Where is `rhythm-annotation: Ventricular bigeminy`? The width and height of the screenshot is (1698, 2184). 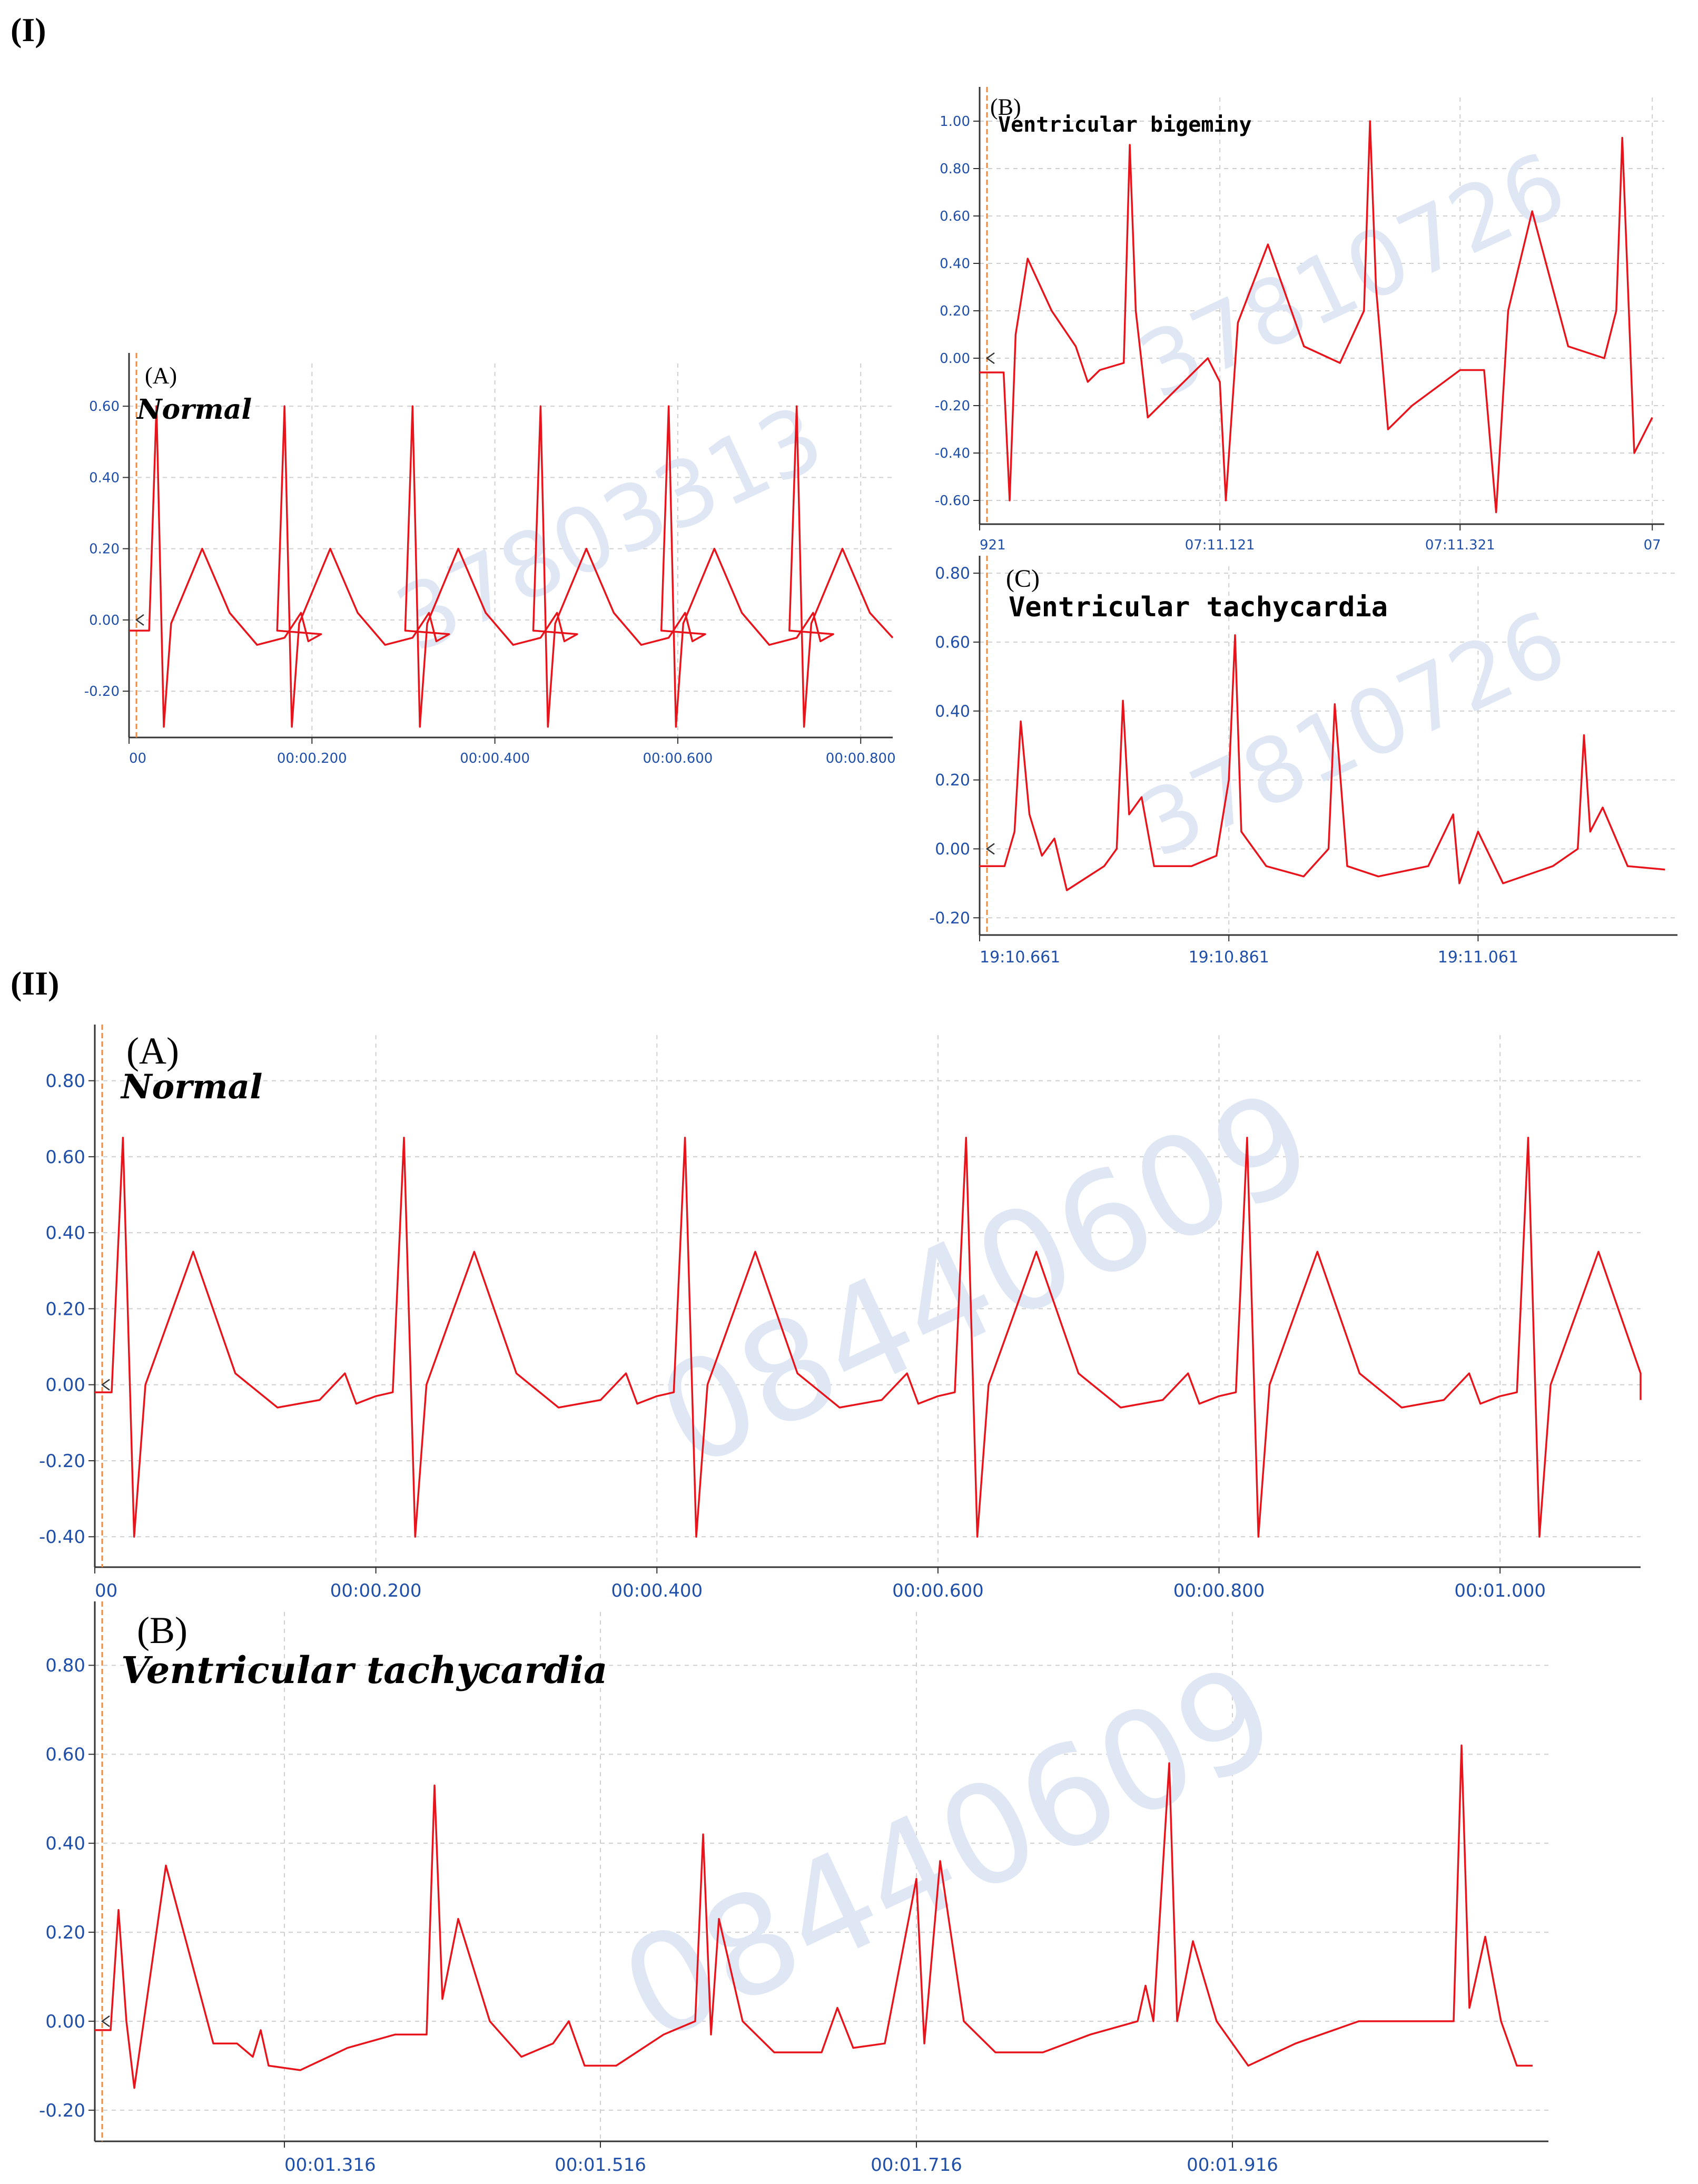 rhythm-annotation: Ventricular bigeminy is located at coordinates (1125, 125).